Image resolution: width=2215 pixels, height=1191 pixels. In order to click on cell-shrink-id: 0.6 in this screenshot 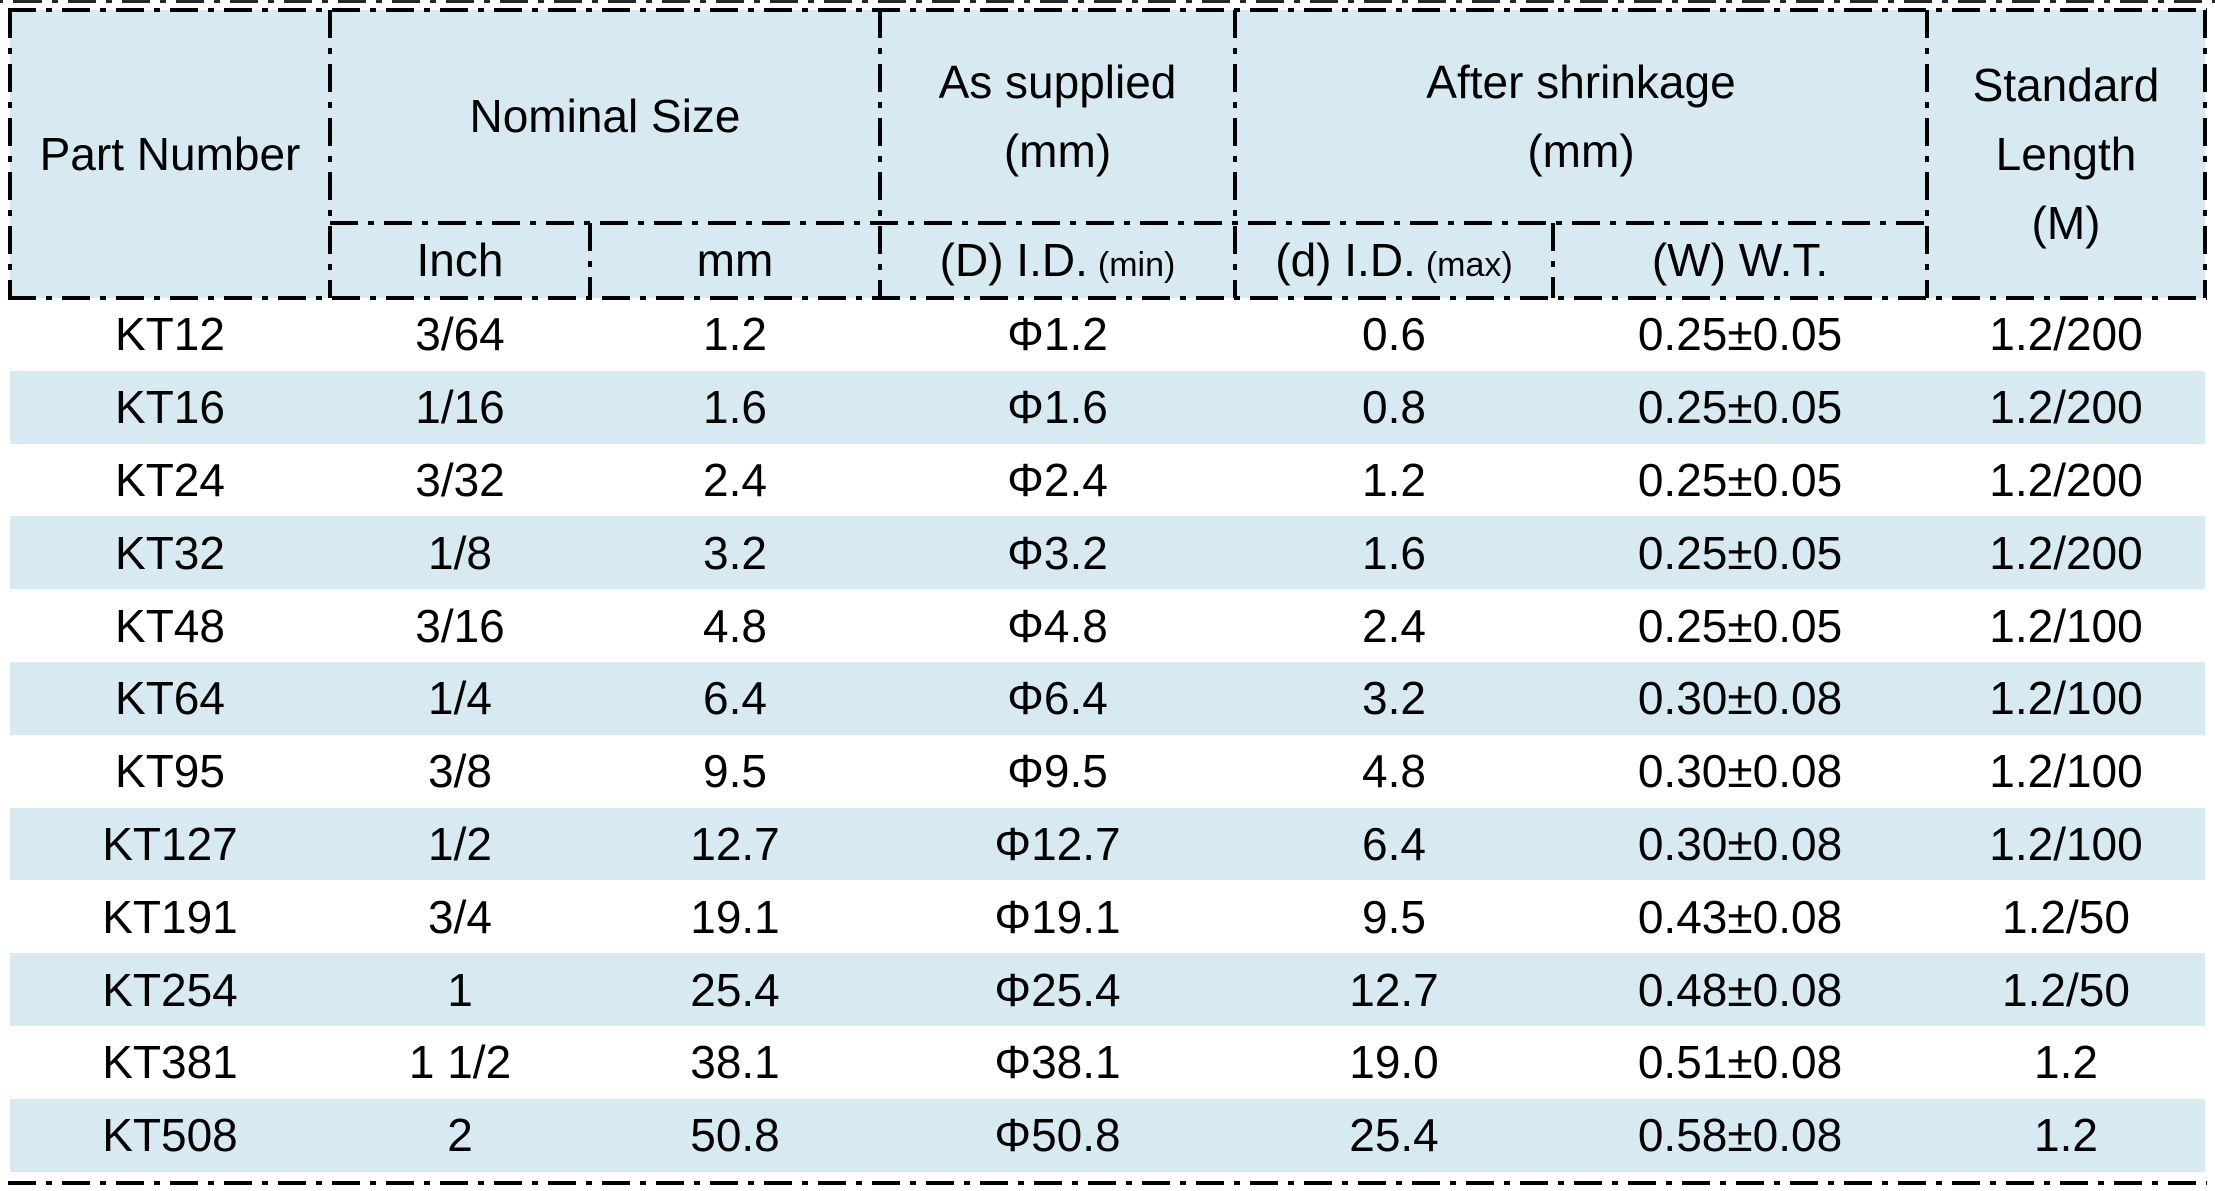, I will do `click(1394, 334)`.